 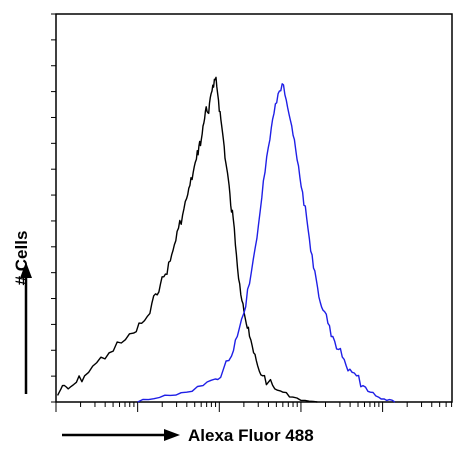 I want to click on y-axis-label: # Cells, so click(x=21, y=258).